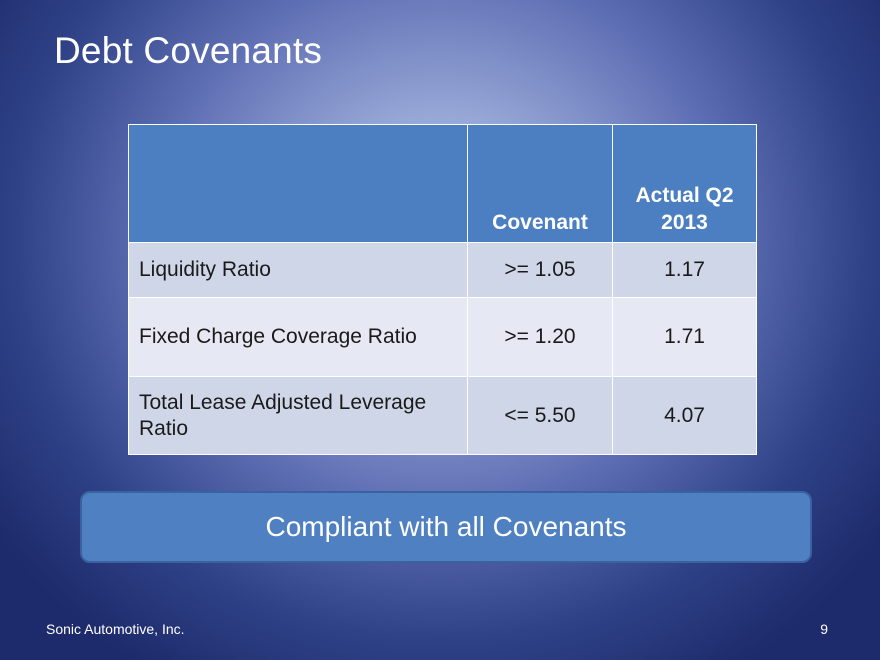 The image size is (880, 660). I want to click on header-blank, so click(298, 183).